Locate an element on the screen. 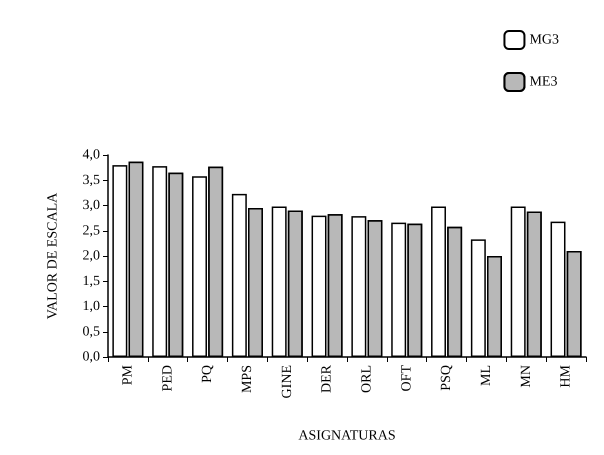 The image size is (604, 455). x-tick-label: PSQ is located at coordinates (446, 378).